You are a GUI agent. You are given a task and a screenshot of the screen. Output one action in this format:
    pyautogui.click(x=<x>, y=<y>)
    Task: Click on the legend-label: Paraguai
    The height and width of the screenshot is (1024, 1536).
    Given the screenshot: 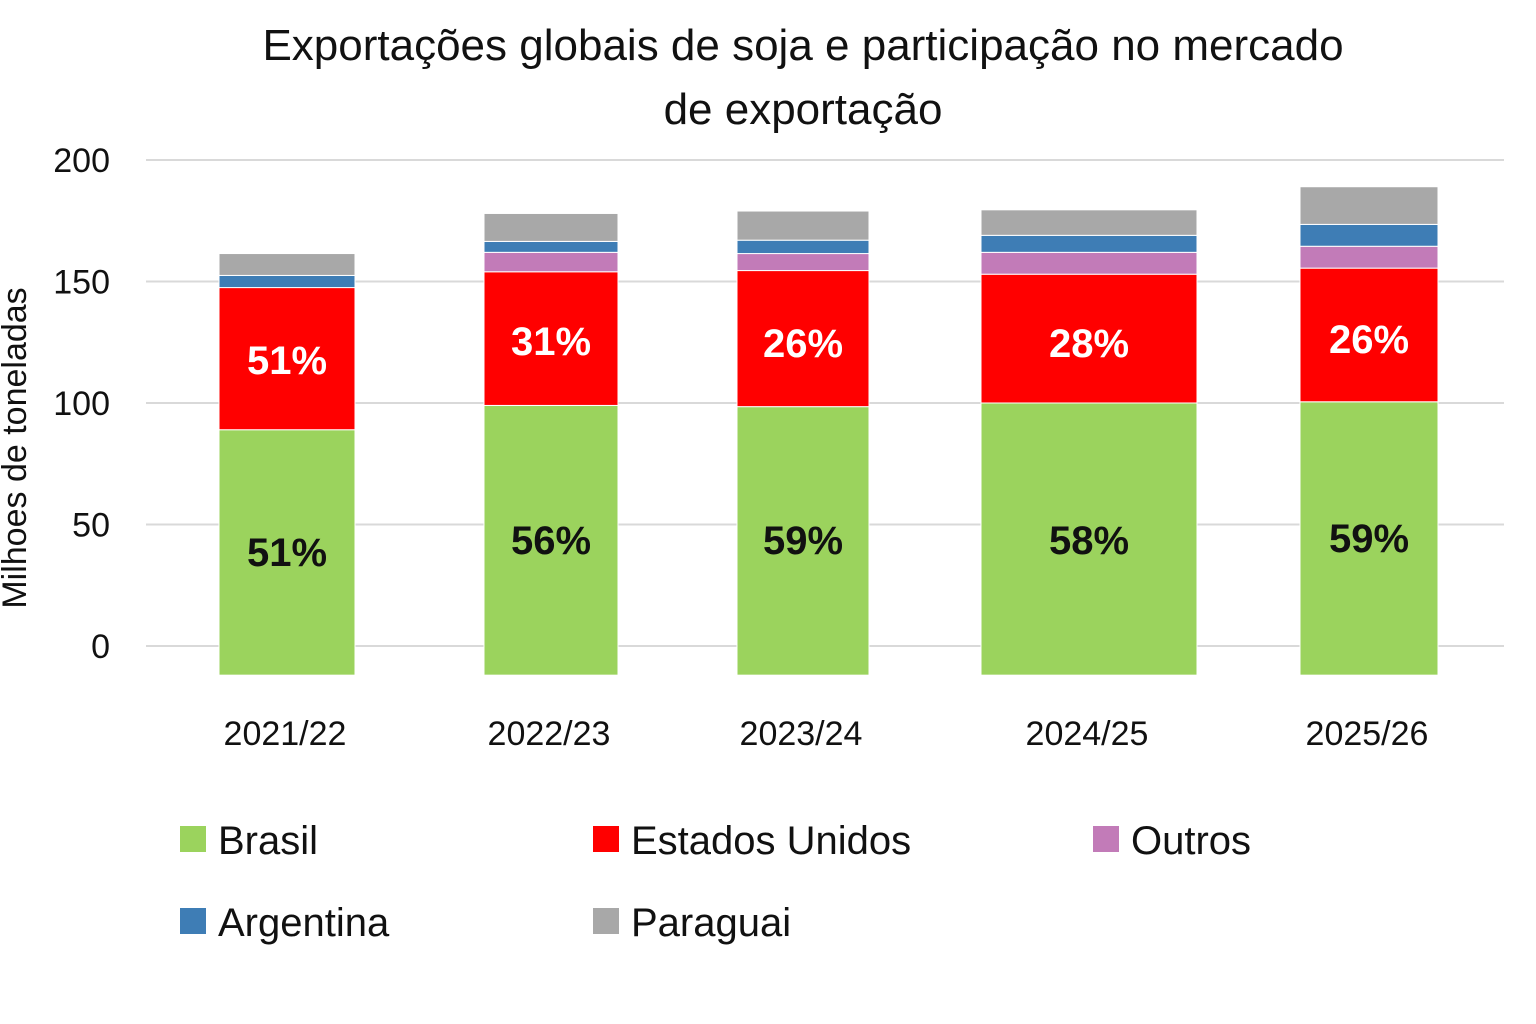 What is the action you would take?
    pyautogui.click(x=711, y=923)
    